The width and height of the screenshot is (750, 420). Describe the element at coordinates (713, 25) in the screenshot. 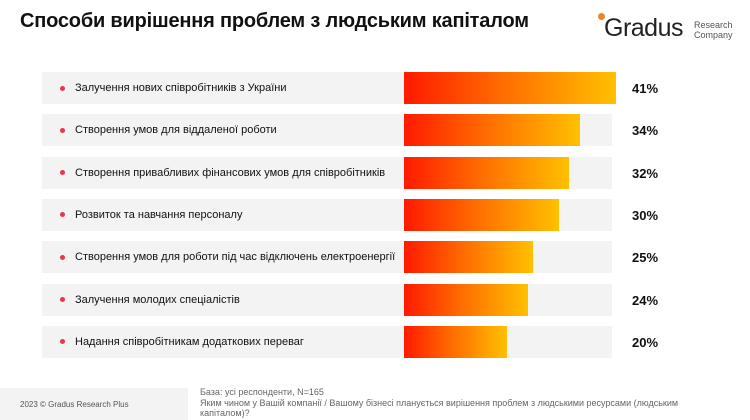

I see `logo-sub-line1: Research` at that location.